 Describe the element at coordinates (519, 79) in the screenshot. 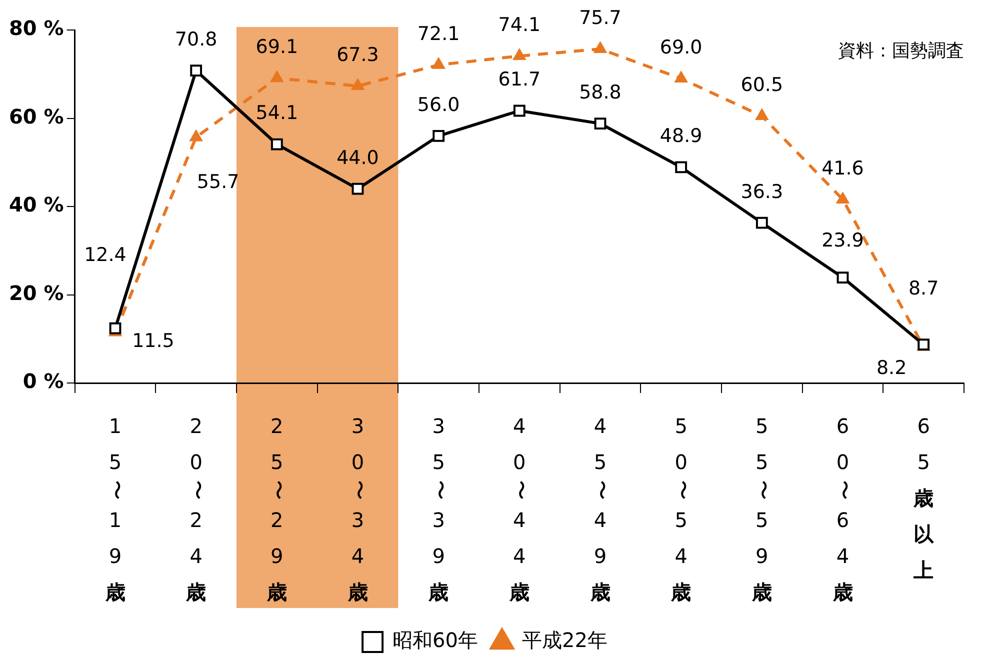

I see `data-label: 61.7` at that location.